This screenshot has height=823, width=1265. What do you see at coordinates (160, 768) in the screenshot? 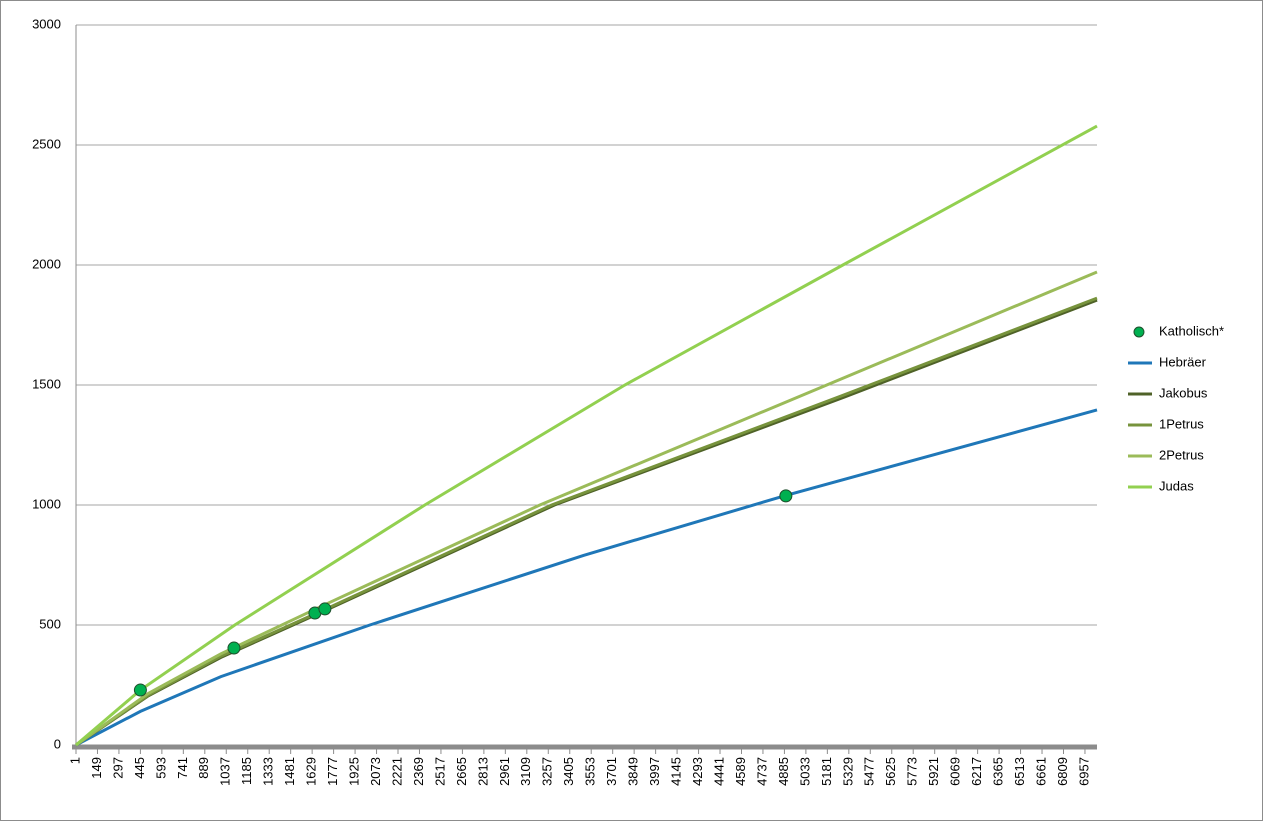
I see `x-tick-label: 593` at bounding box center [160, 768].